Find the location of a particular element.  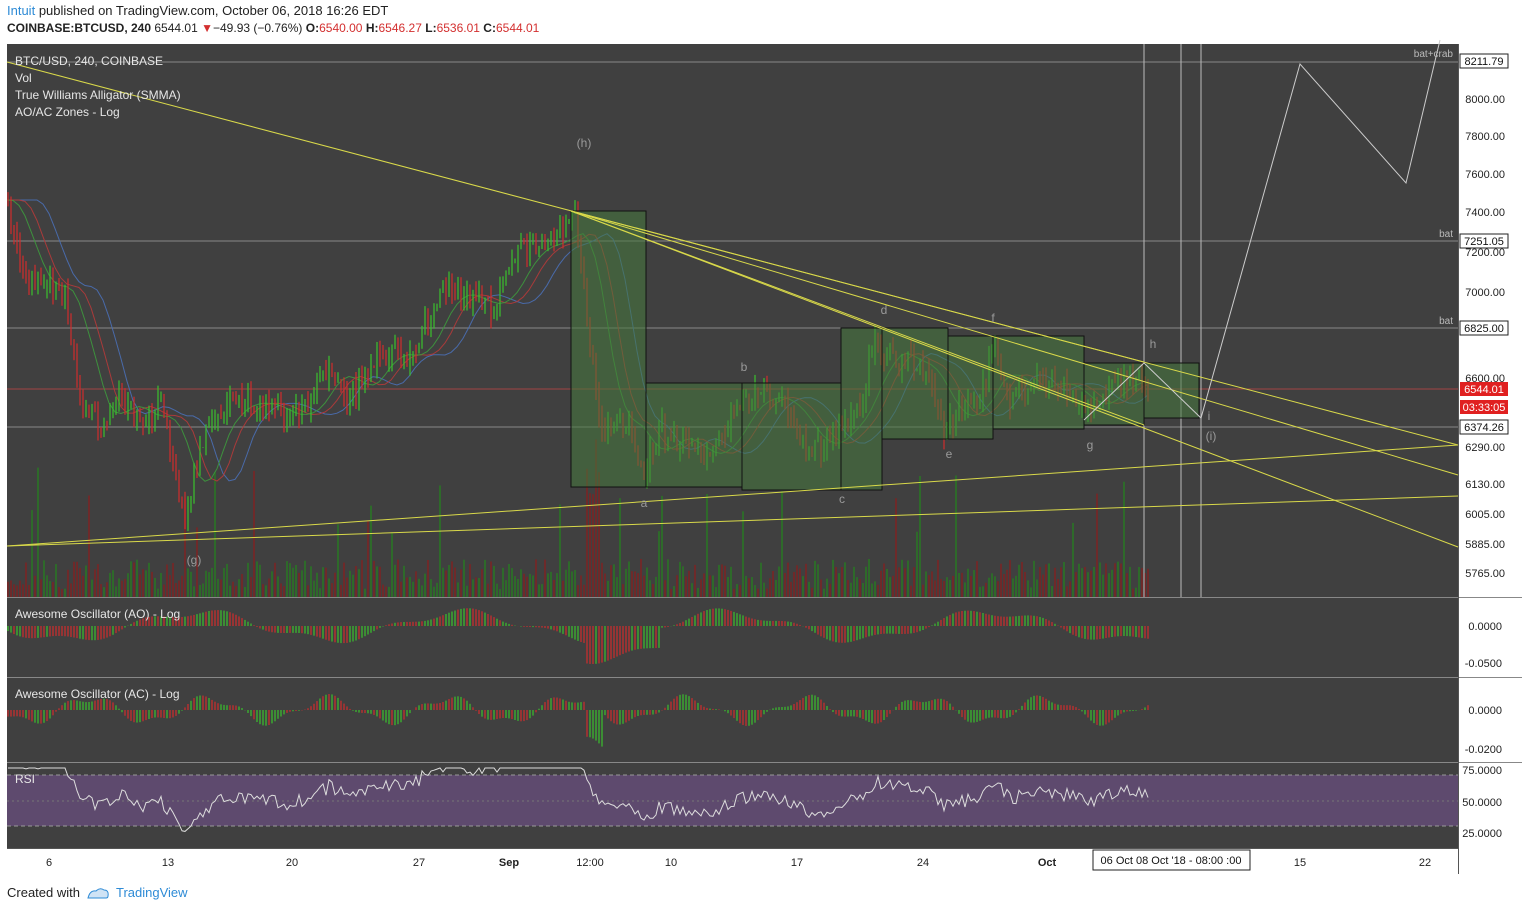

price-tick: 6290.00 is located at coordinates (1485, 448).